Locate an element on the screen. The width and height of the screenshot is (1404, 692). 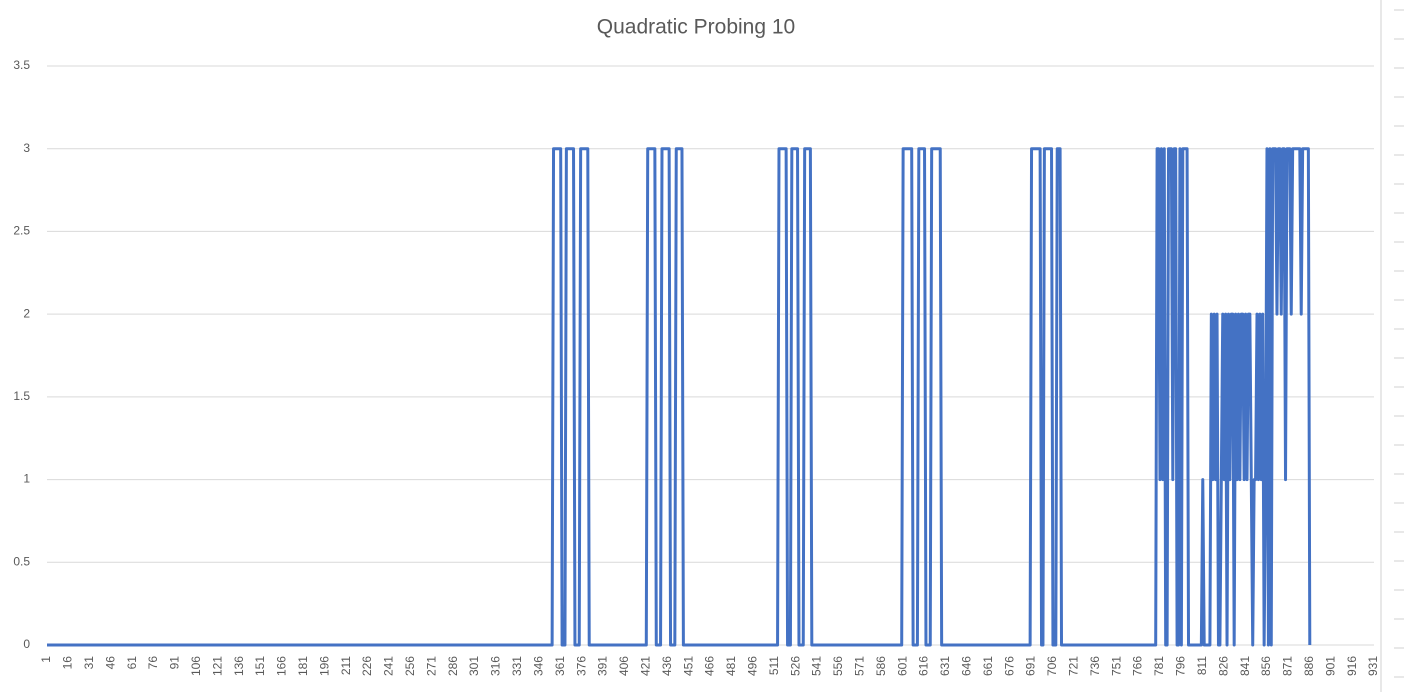
x-tick-label: 1 is located at coordinates (46, 659).